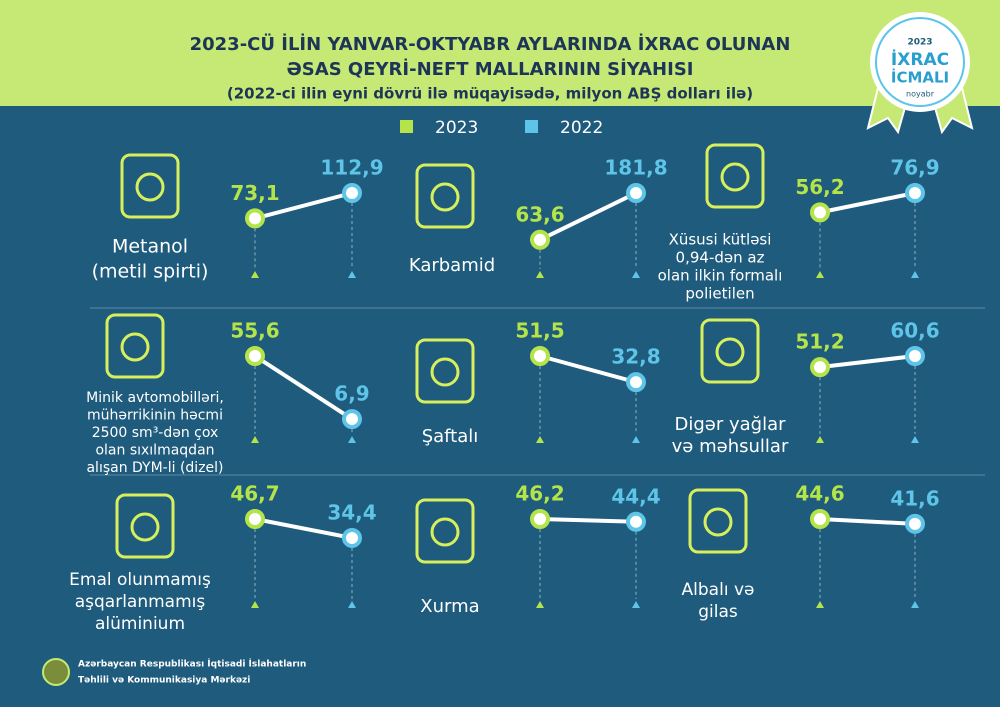 The width and height of the screenshot is (1000, 711). I want to click on item-label: Xüsusi kütləsi, so click(720, 240).